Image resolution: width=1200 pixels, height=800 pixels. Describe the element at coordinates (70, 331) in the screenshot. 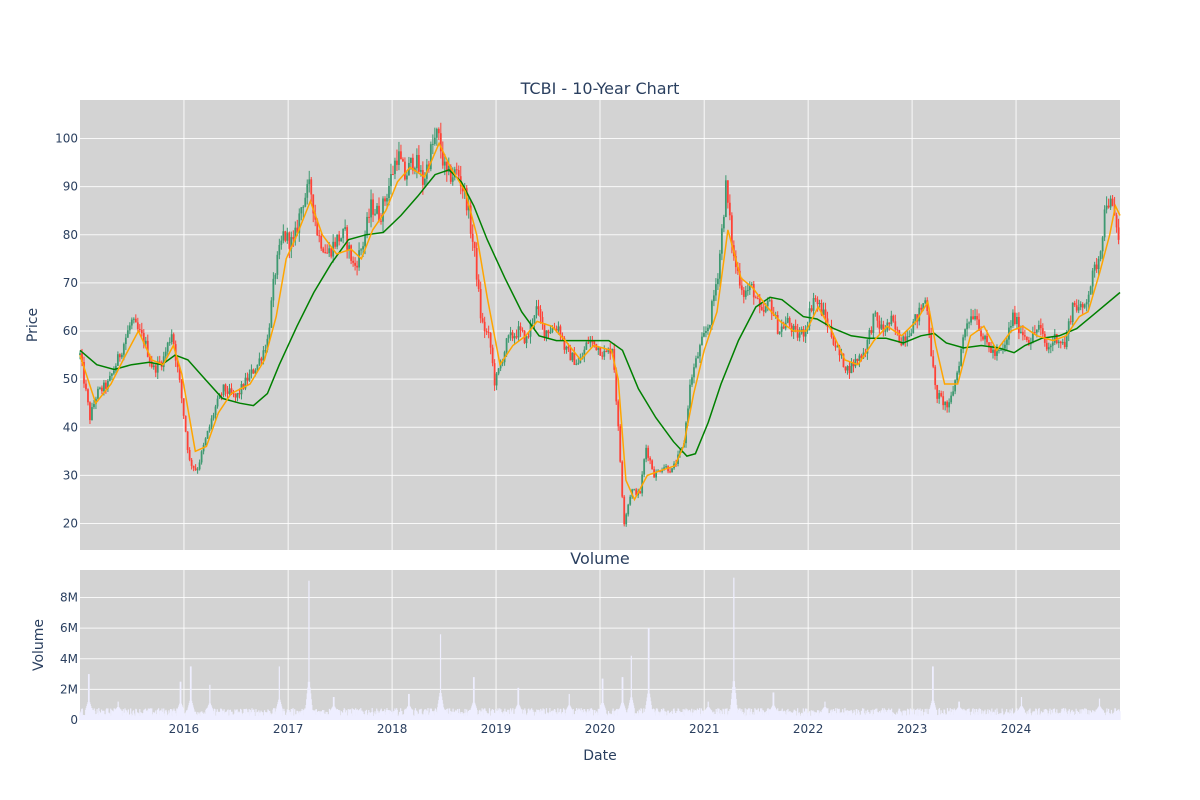

I see `price-y-tick-label: 60` at that location.